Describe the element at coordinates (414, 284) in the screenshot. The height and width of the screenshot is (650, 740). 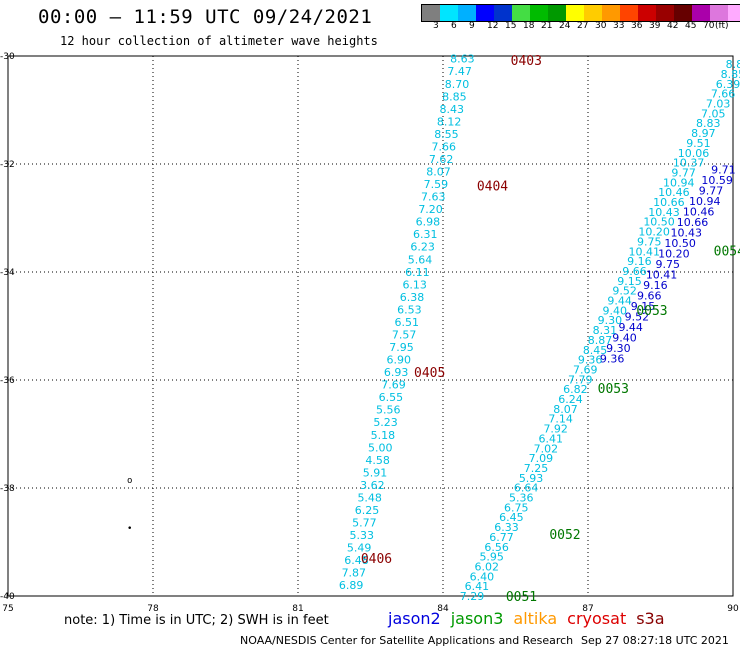
I see `wave-height-value: 6.13` at that location.